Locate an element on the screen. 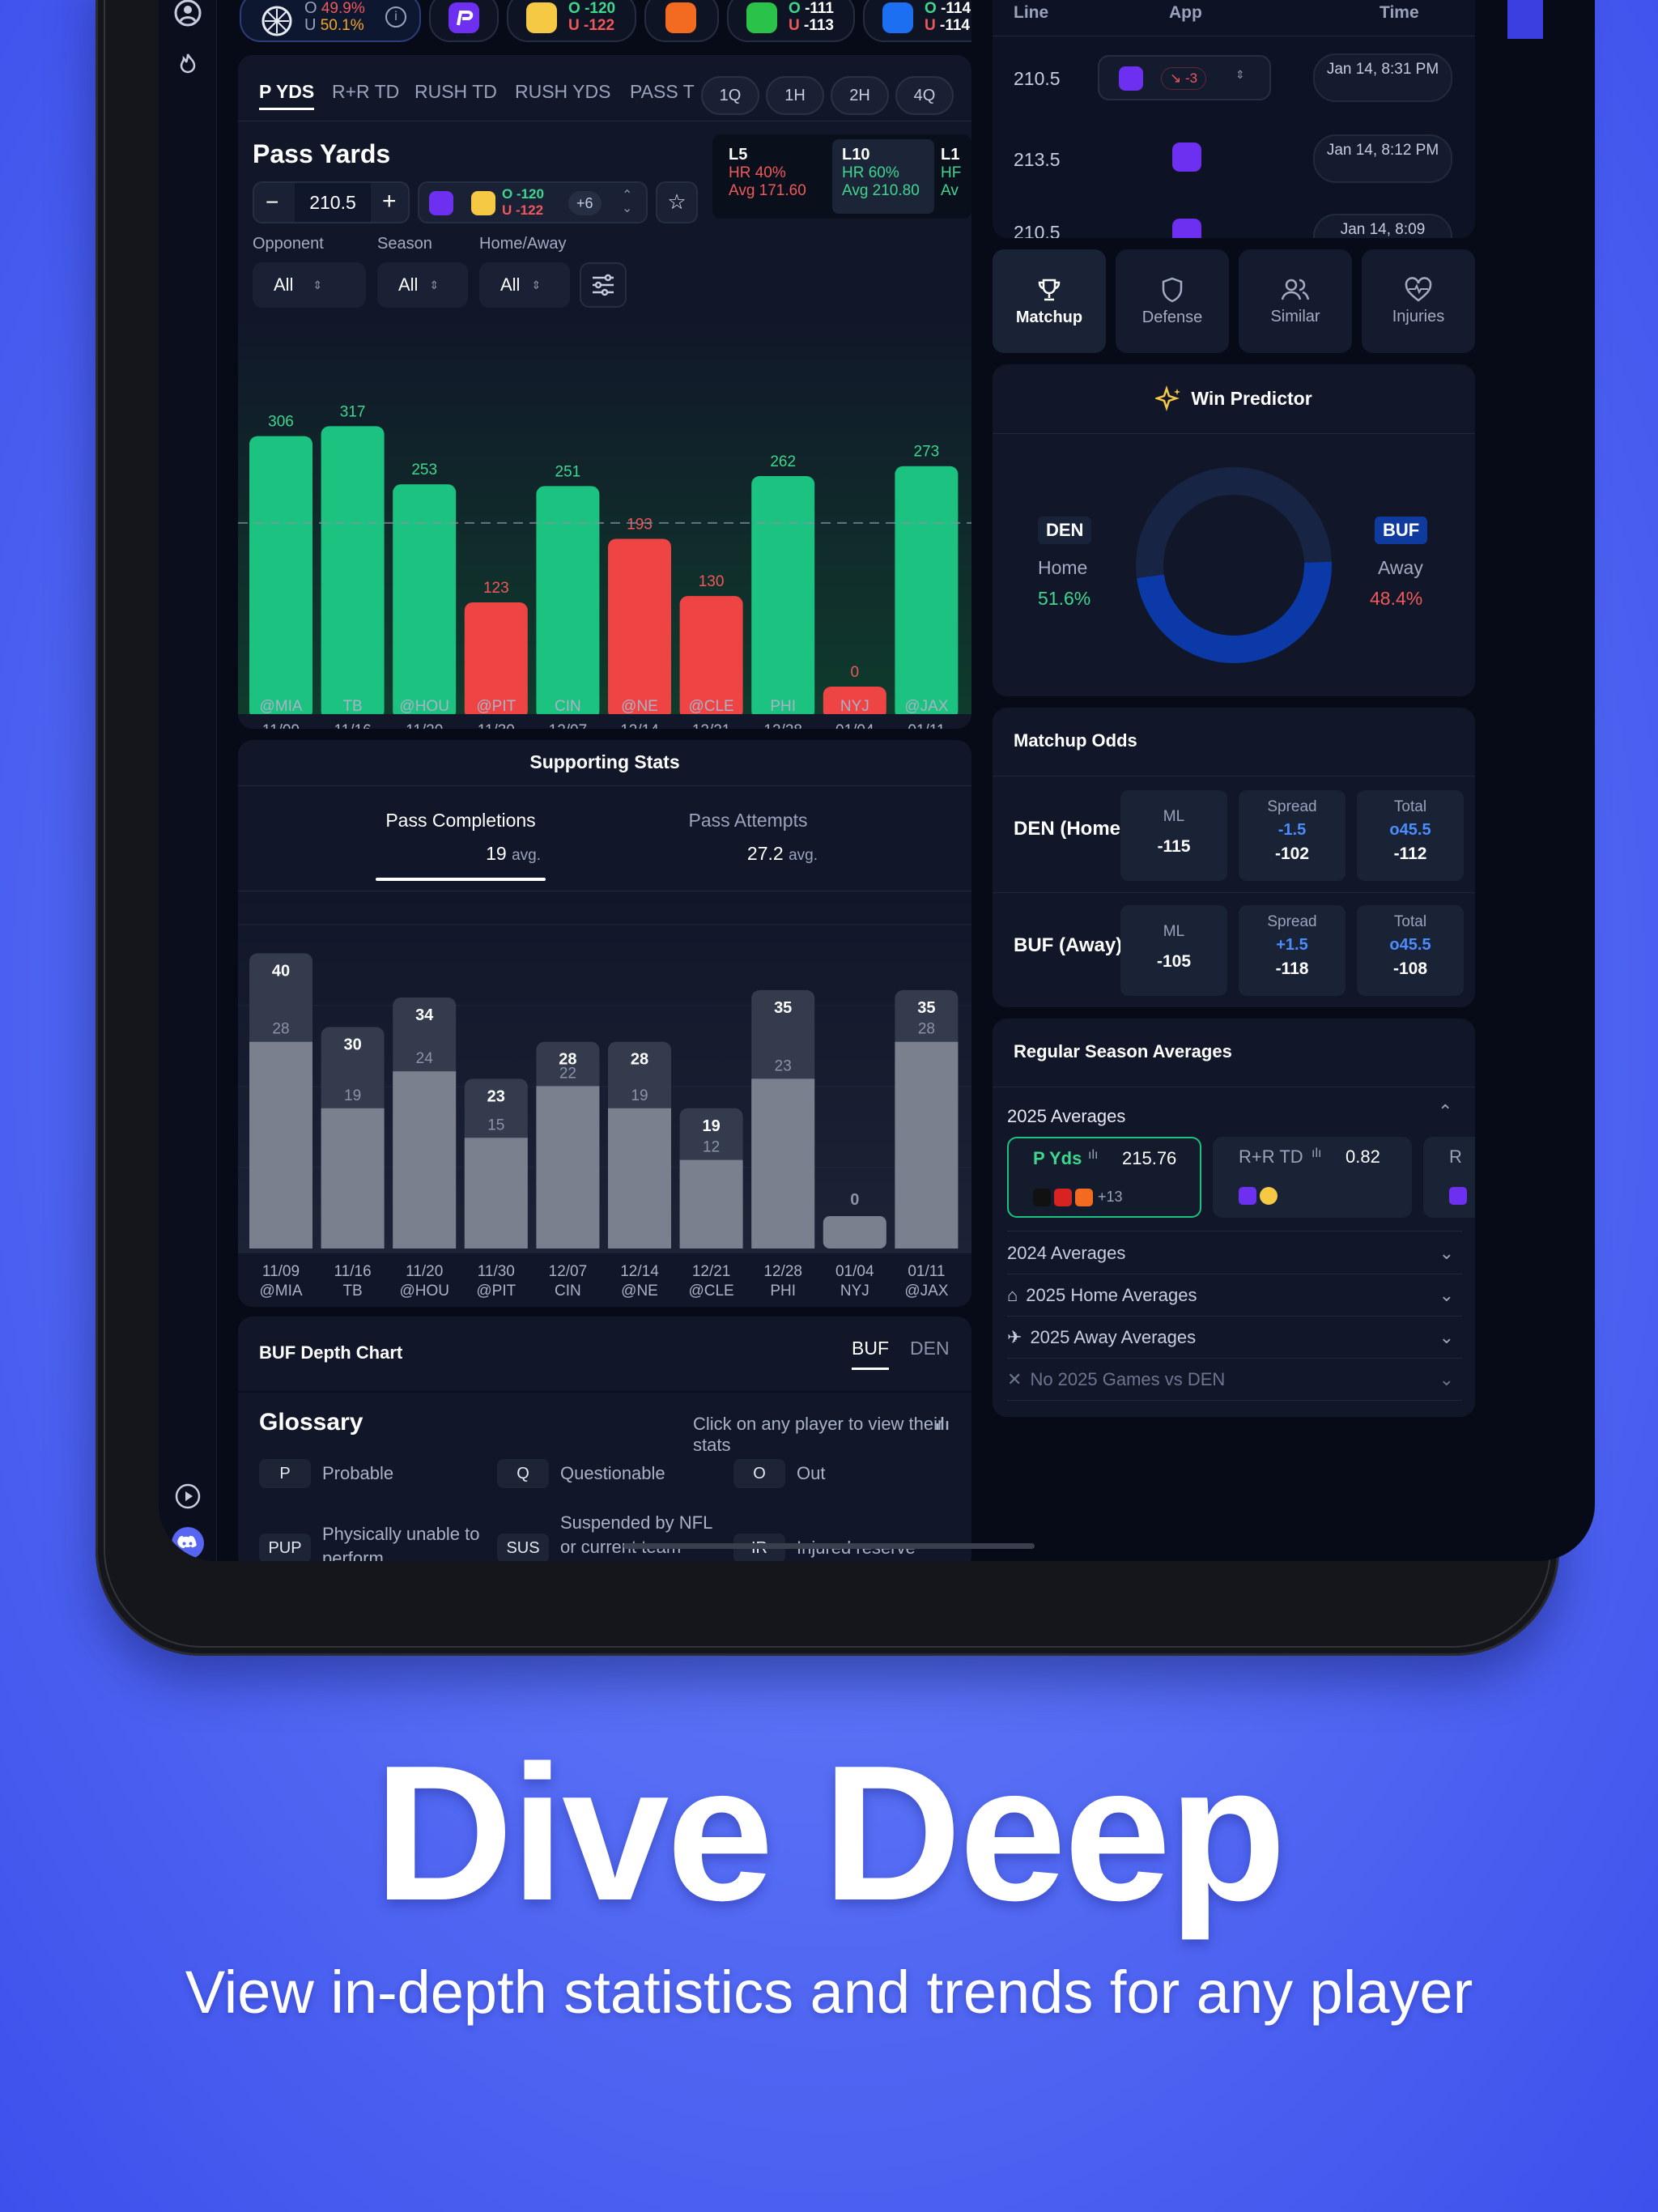  decrement-button: − is located at coordinates (272, 202).